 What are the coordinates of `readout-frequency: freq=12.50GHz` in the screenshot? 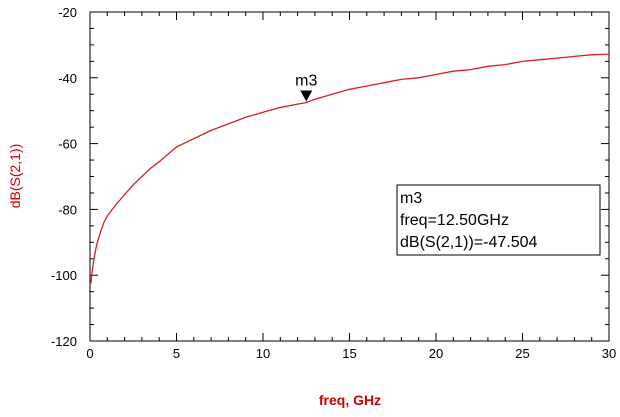 It's located at (454, 220).